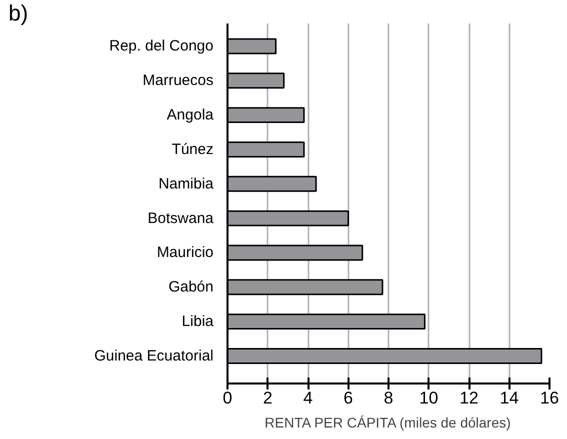 The image size is (567, 439). Describe the element at coordinates (509, 398) in the screenshot. I see `x-tick-label: 14` at that location.